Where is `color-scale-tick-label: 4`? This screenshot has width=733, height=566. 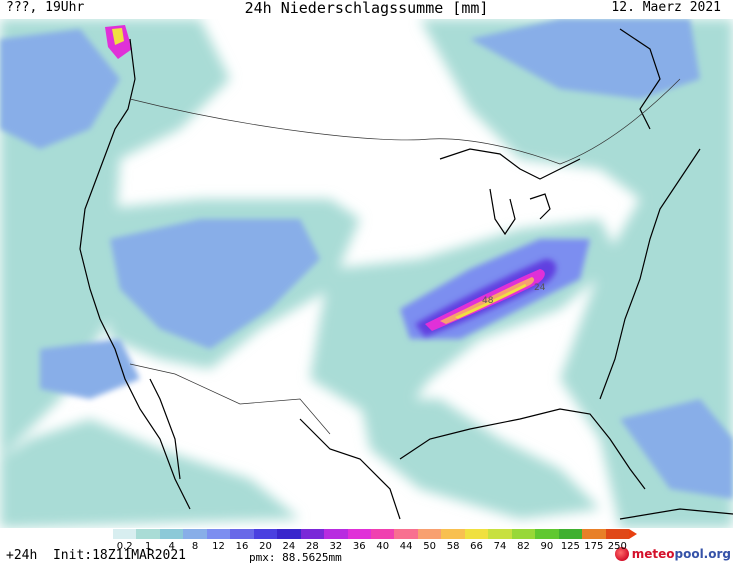 color-scale-tick-label: 4 is located at coordinates (171, 546).